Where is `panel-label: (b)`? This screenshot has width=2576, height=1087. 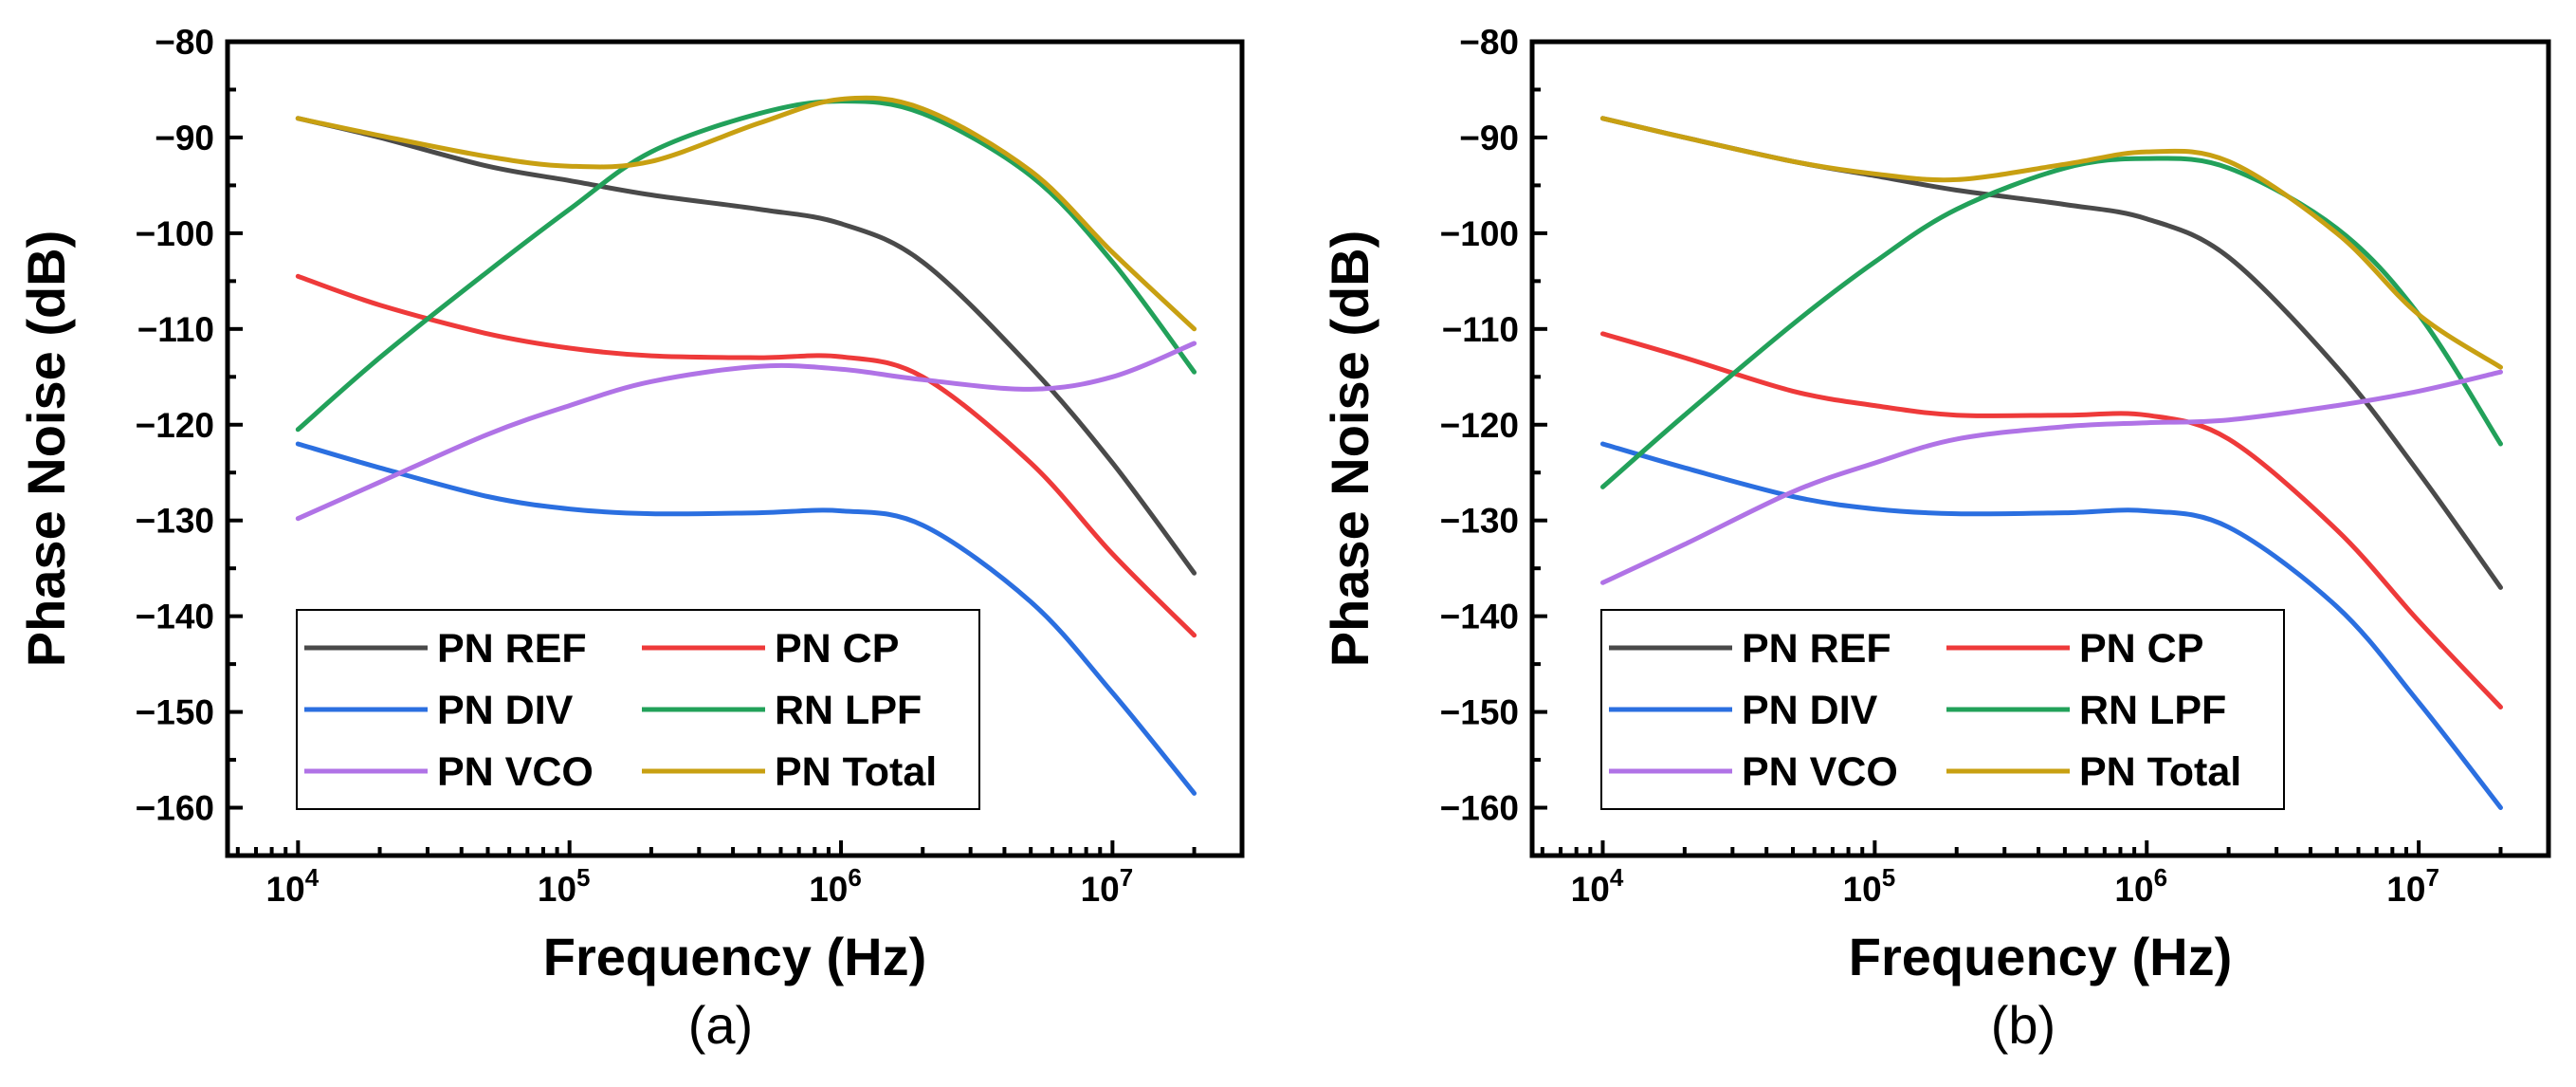 panel-label: (b) is located at coordinates (2023, 1025).